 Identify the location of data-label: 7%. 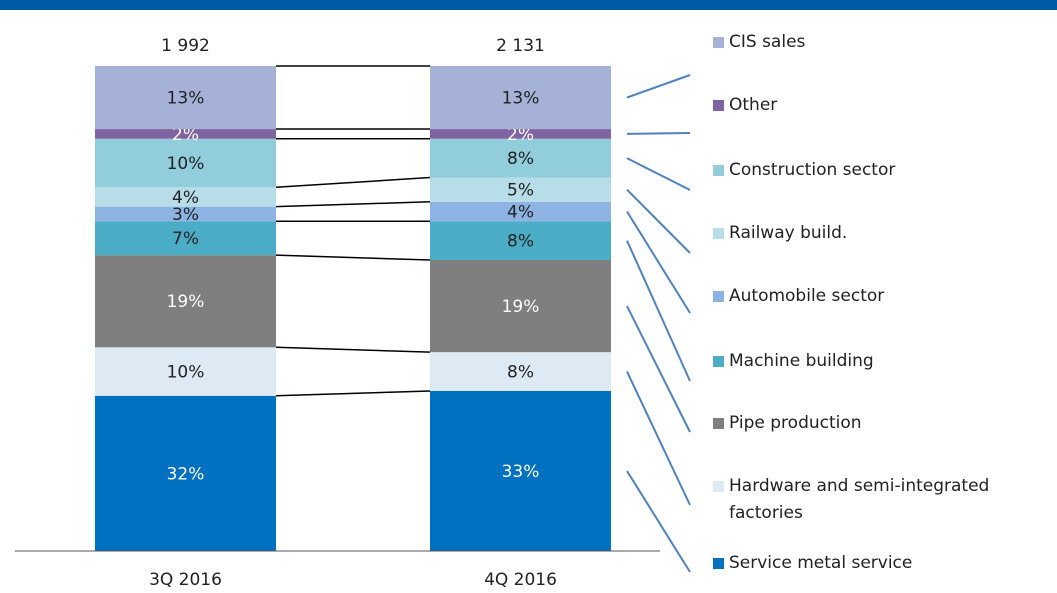
(185, 239).